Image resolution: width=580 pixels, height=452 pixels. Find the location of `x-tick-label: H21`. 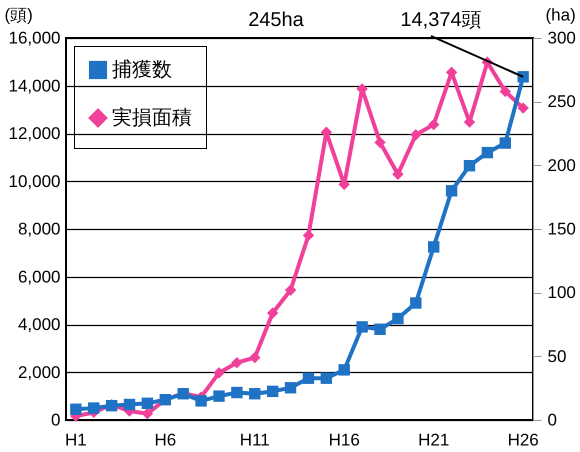

x-tick-label: H21 is located at coordinates (434, 440).